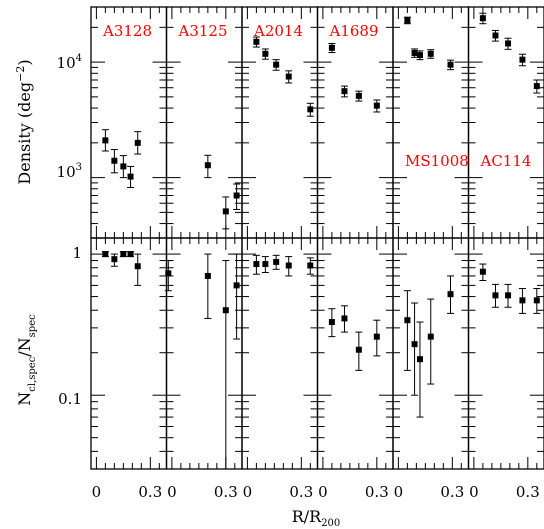 The width and height of the screenshot is (544, 529). What do you see at coordinates (20, 74) in the screenshot?
I see `top-ylabel-sup: −2` at bounding box center [20, 74].